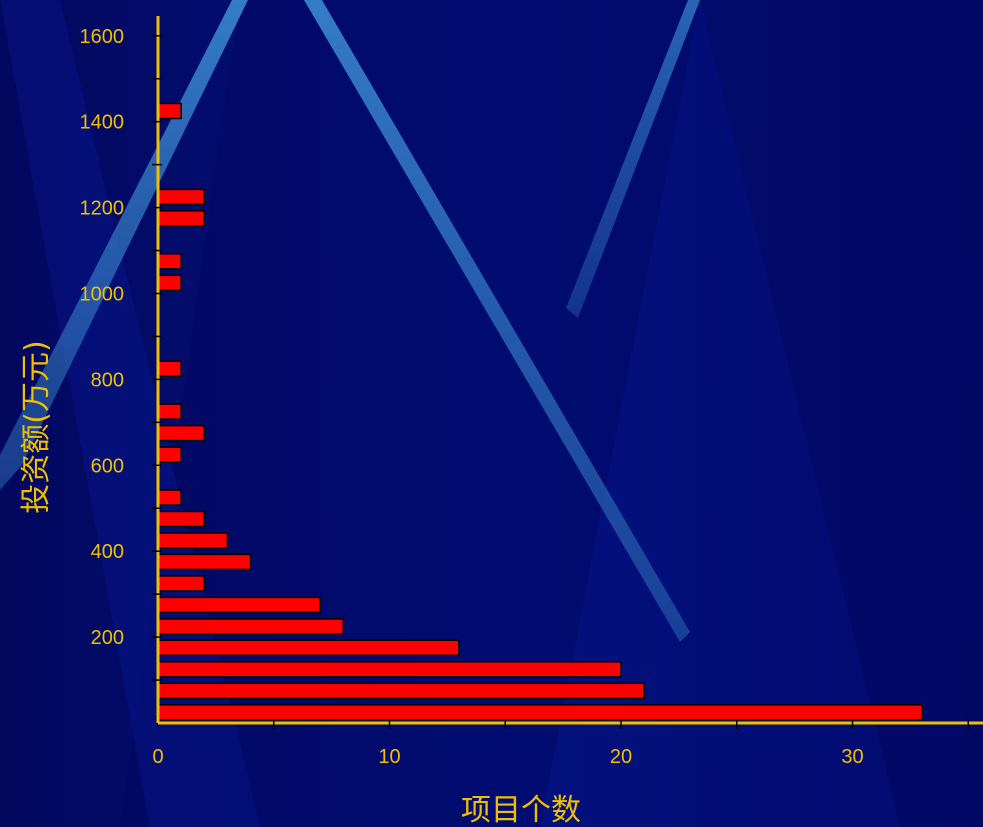  Describe the element at coordinates (852, 757) in the screenshot. I see `x-tick-label: 30` at that location.